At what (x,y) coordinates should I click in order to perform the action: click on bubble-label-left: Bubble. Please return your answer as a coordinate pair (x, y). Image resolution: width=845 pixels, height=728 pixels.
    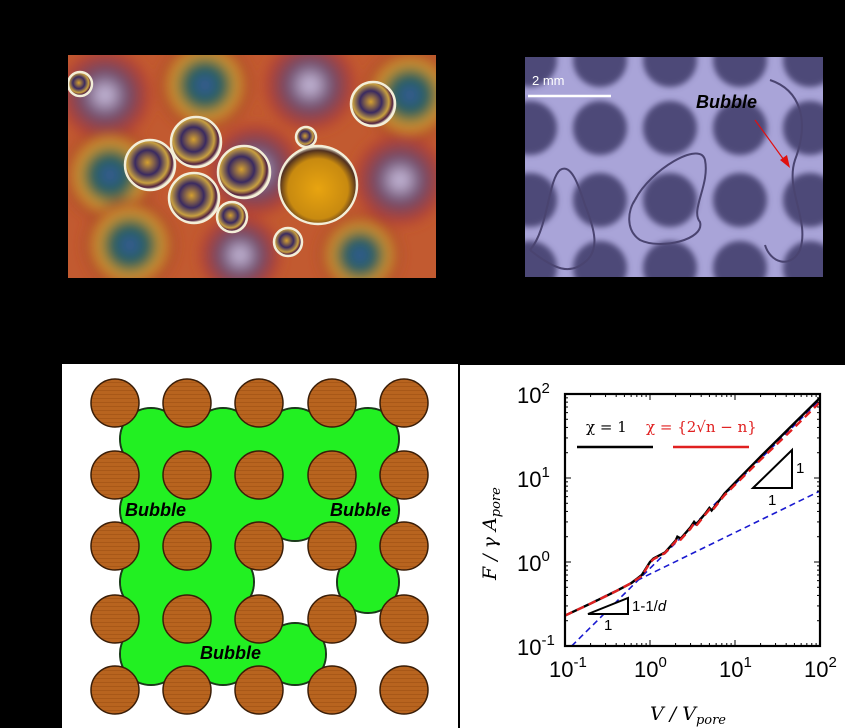
    Looking at the image, I should click on (155, 510).